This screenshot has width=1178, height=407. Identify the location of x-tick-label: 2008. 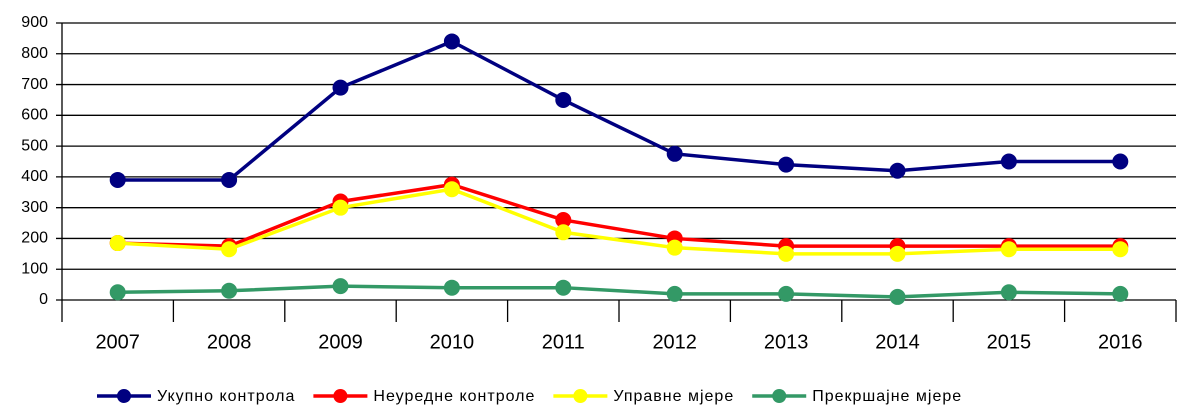
(229, 342).